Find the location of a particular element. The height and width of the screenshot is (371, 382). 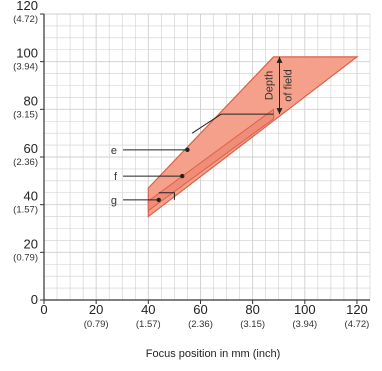

y-tick-sublabel: (4.72) is located at coordinates (25, 19).